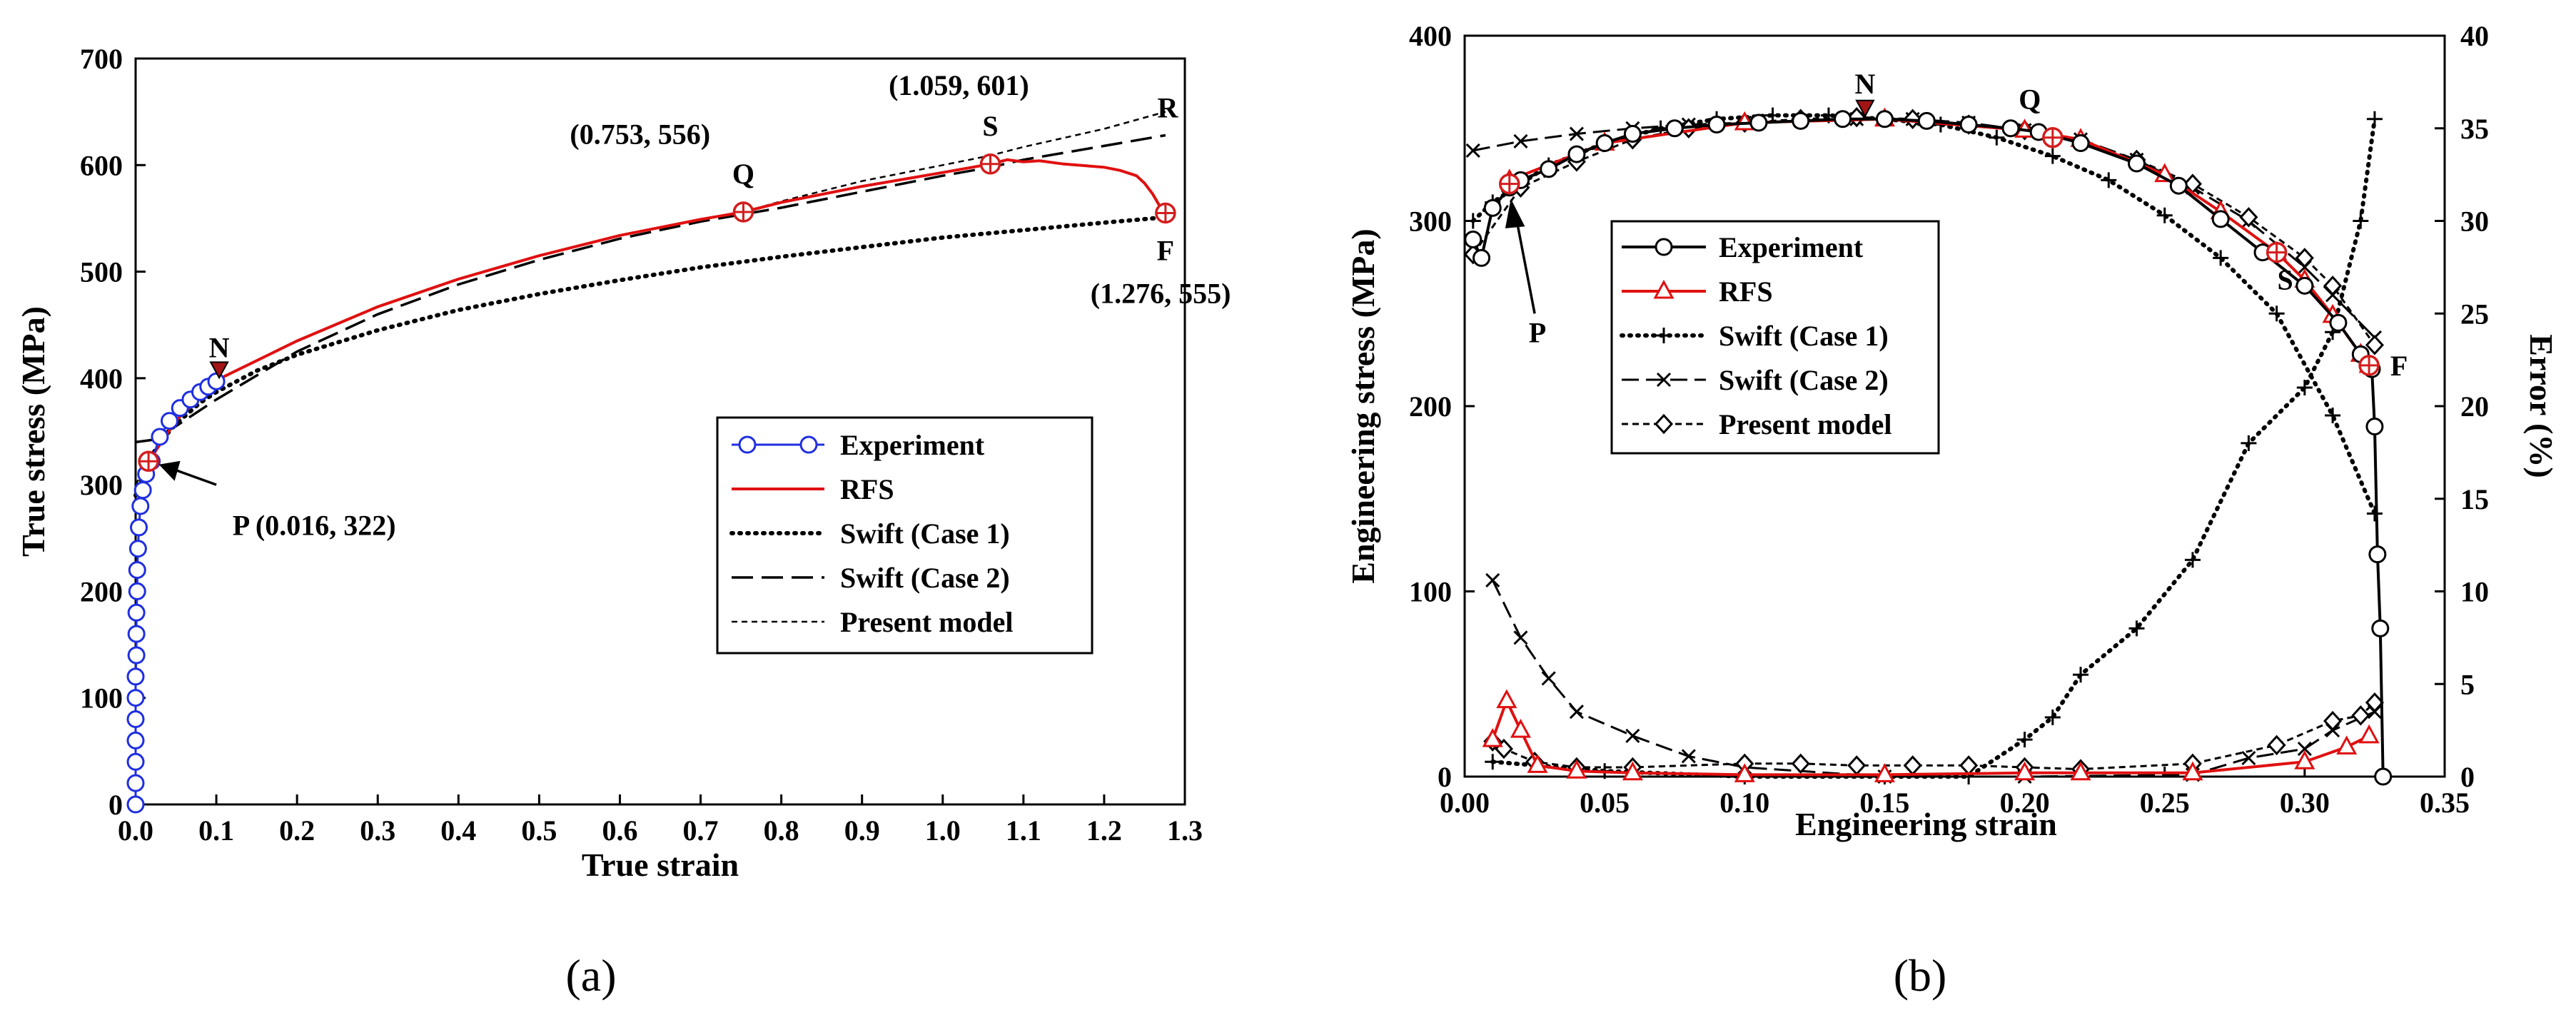 The height and width of the screenshot is (1025, 2576). I want to click on y-tick-label: 700, so click(101, 59).